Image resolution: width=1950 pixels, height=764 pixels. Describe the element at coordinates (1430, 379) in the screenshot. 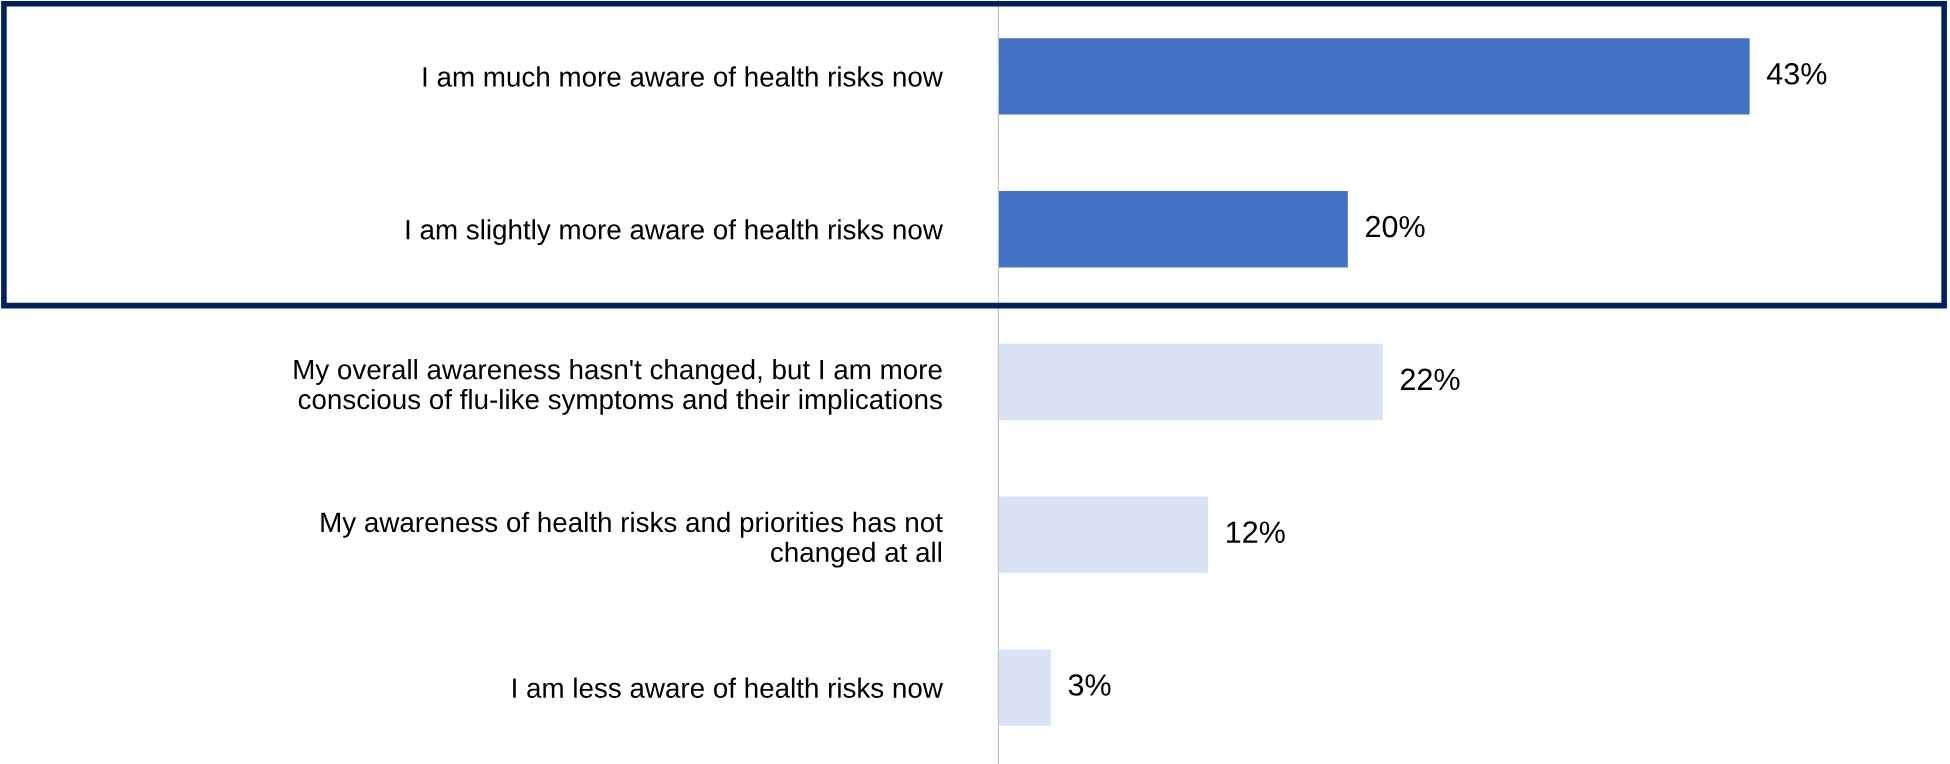

I see `data-label: 22%` at that location.